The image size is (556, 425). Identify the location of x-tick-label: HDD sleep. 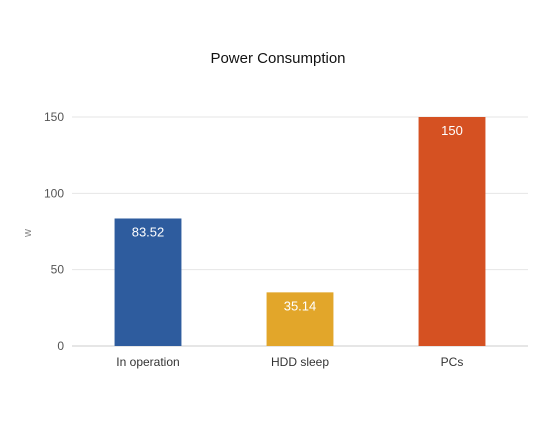
(300, 362).